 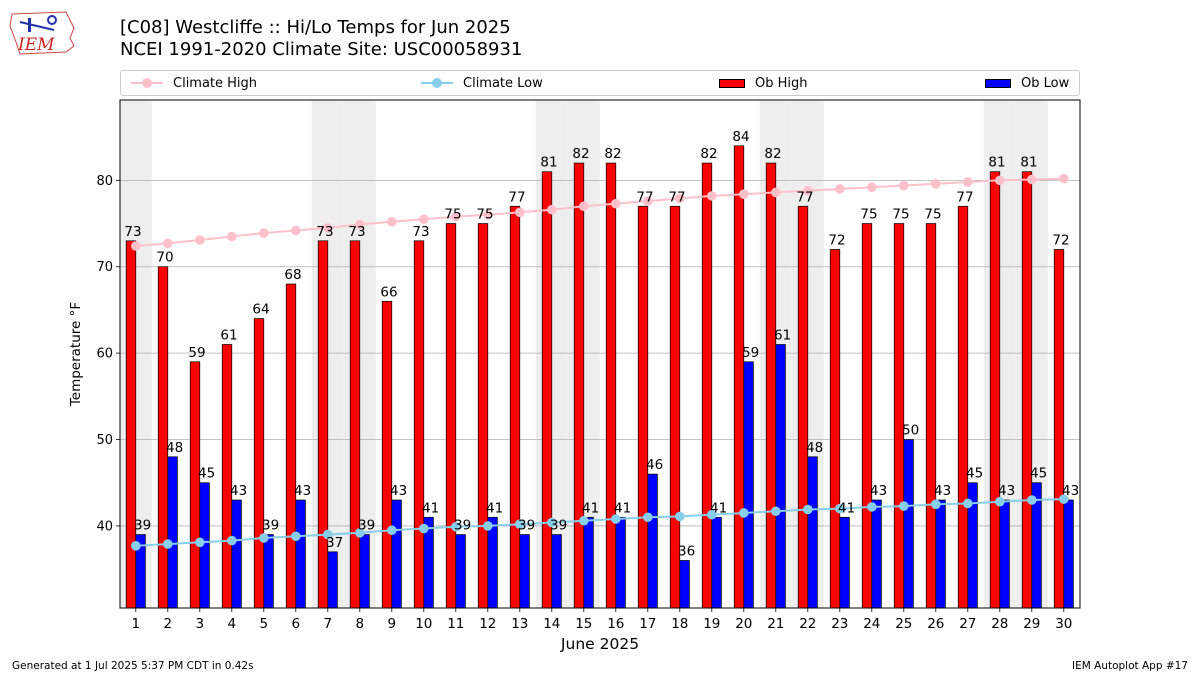 I want to click on ob-high-label: 84, so click(x=740, y=137).